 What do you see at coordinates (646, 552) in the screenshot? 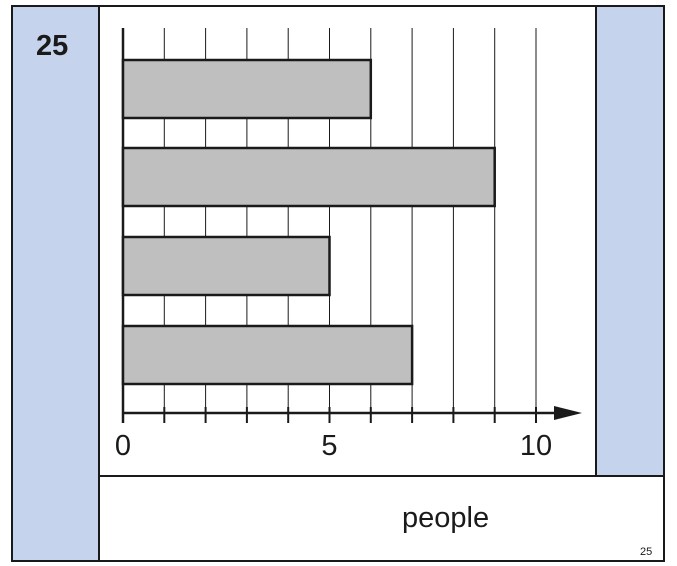
I see `page-number: 25` at bounding box center [646, 552].